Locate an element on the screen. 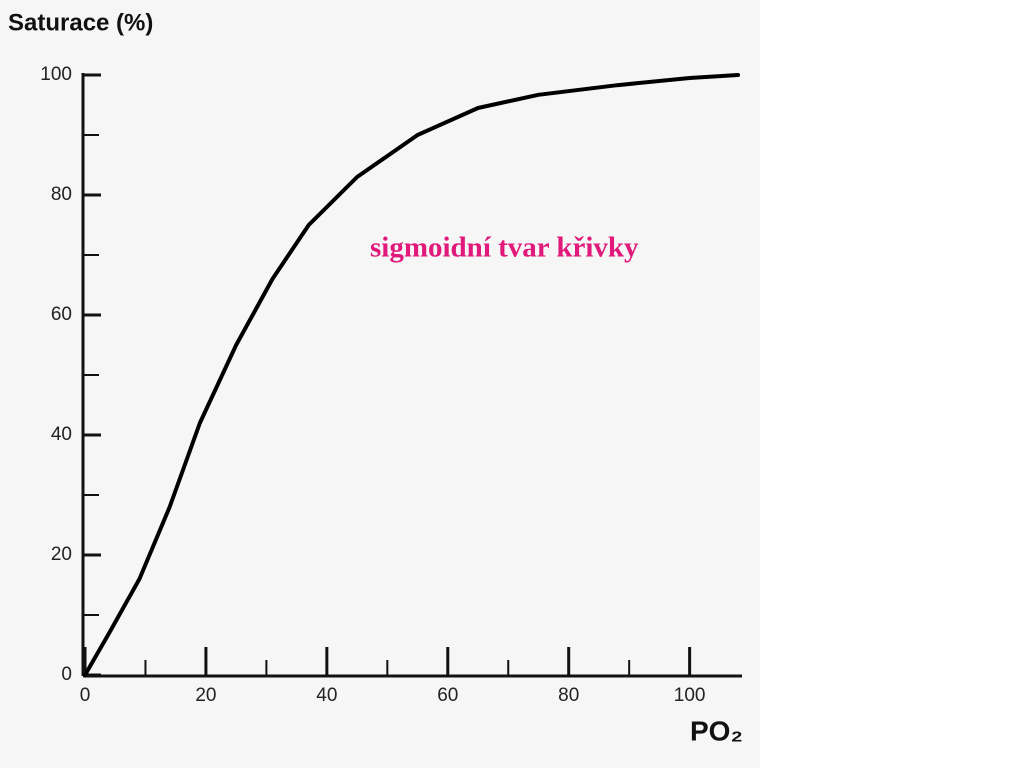  x-tick-label: 80 is located at coordinates (568, 695).